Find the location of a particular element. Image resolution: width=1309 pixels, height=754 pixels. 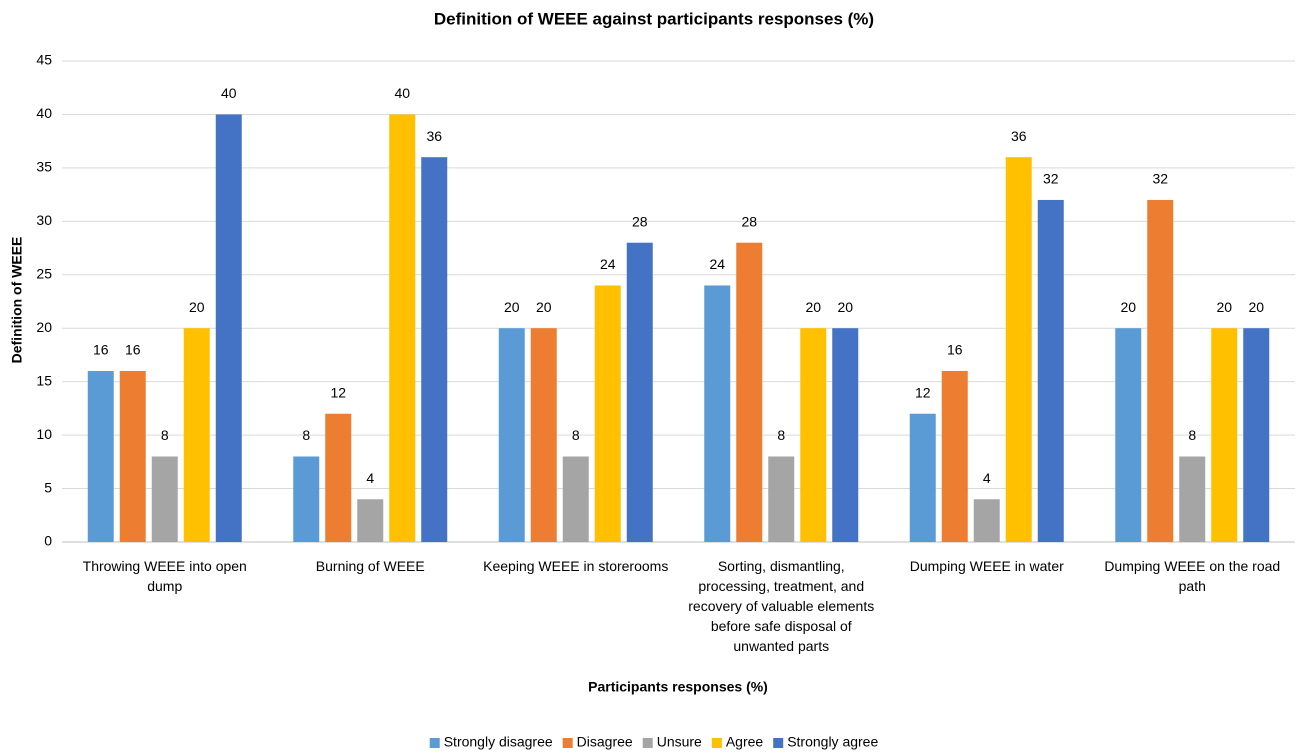

y-tick-label: 0 is located at coordinates (48, 541).